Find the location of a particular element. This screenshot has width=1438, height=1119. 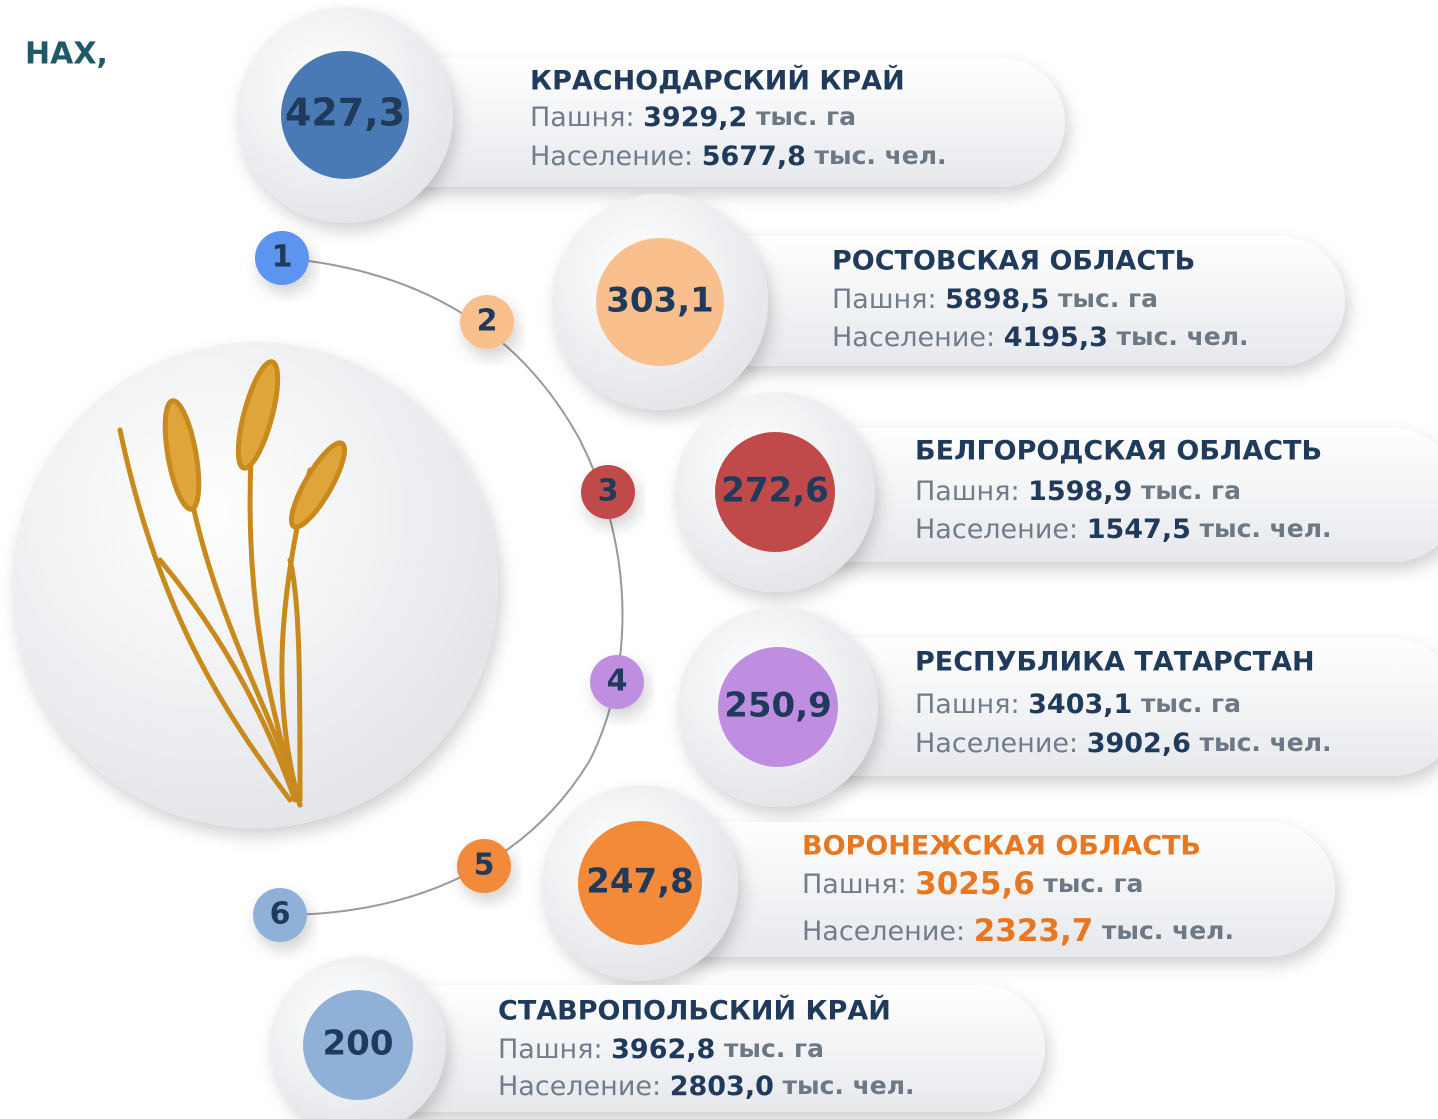

header-title: НАХ, is located at coordinates (66, 54).